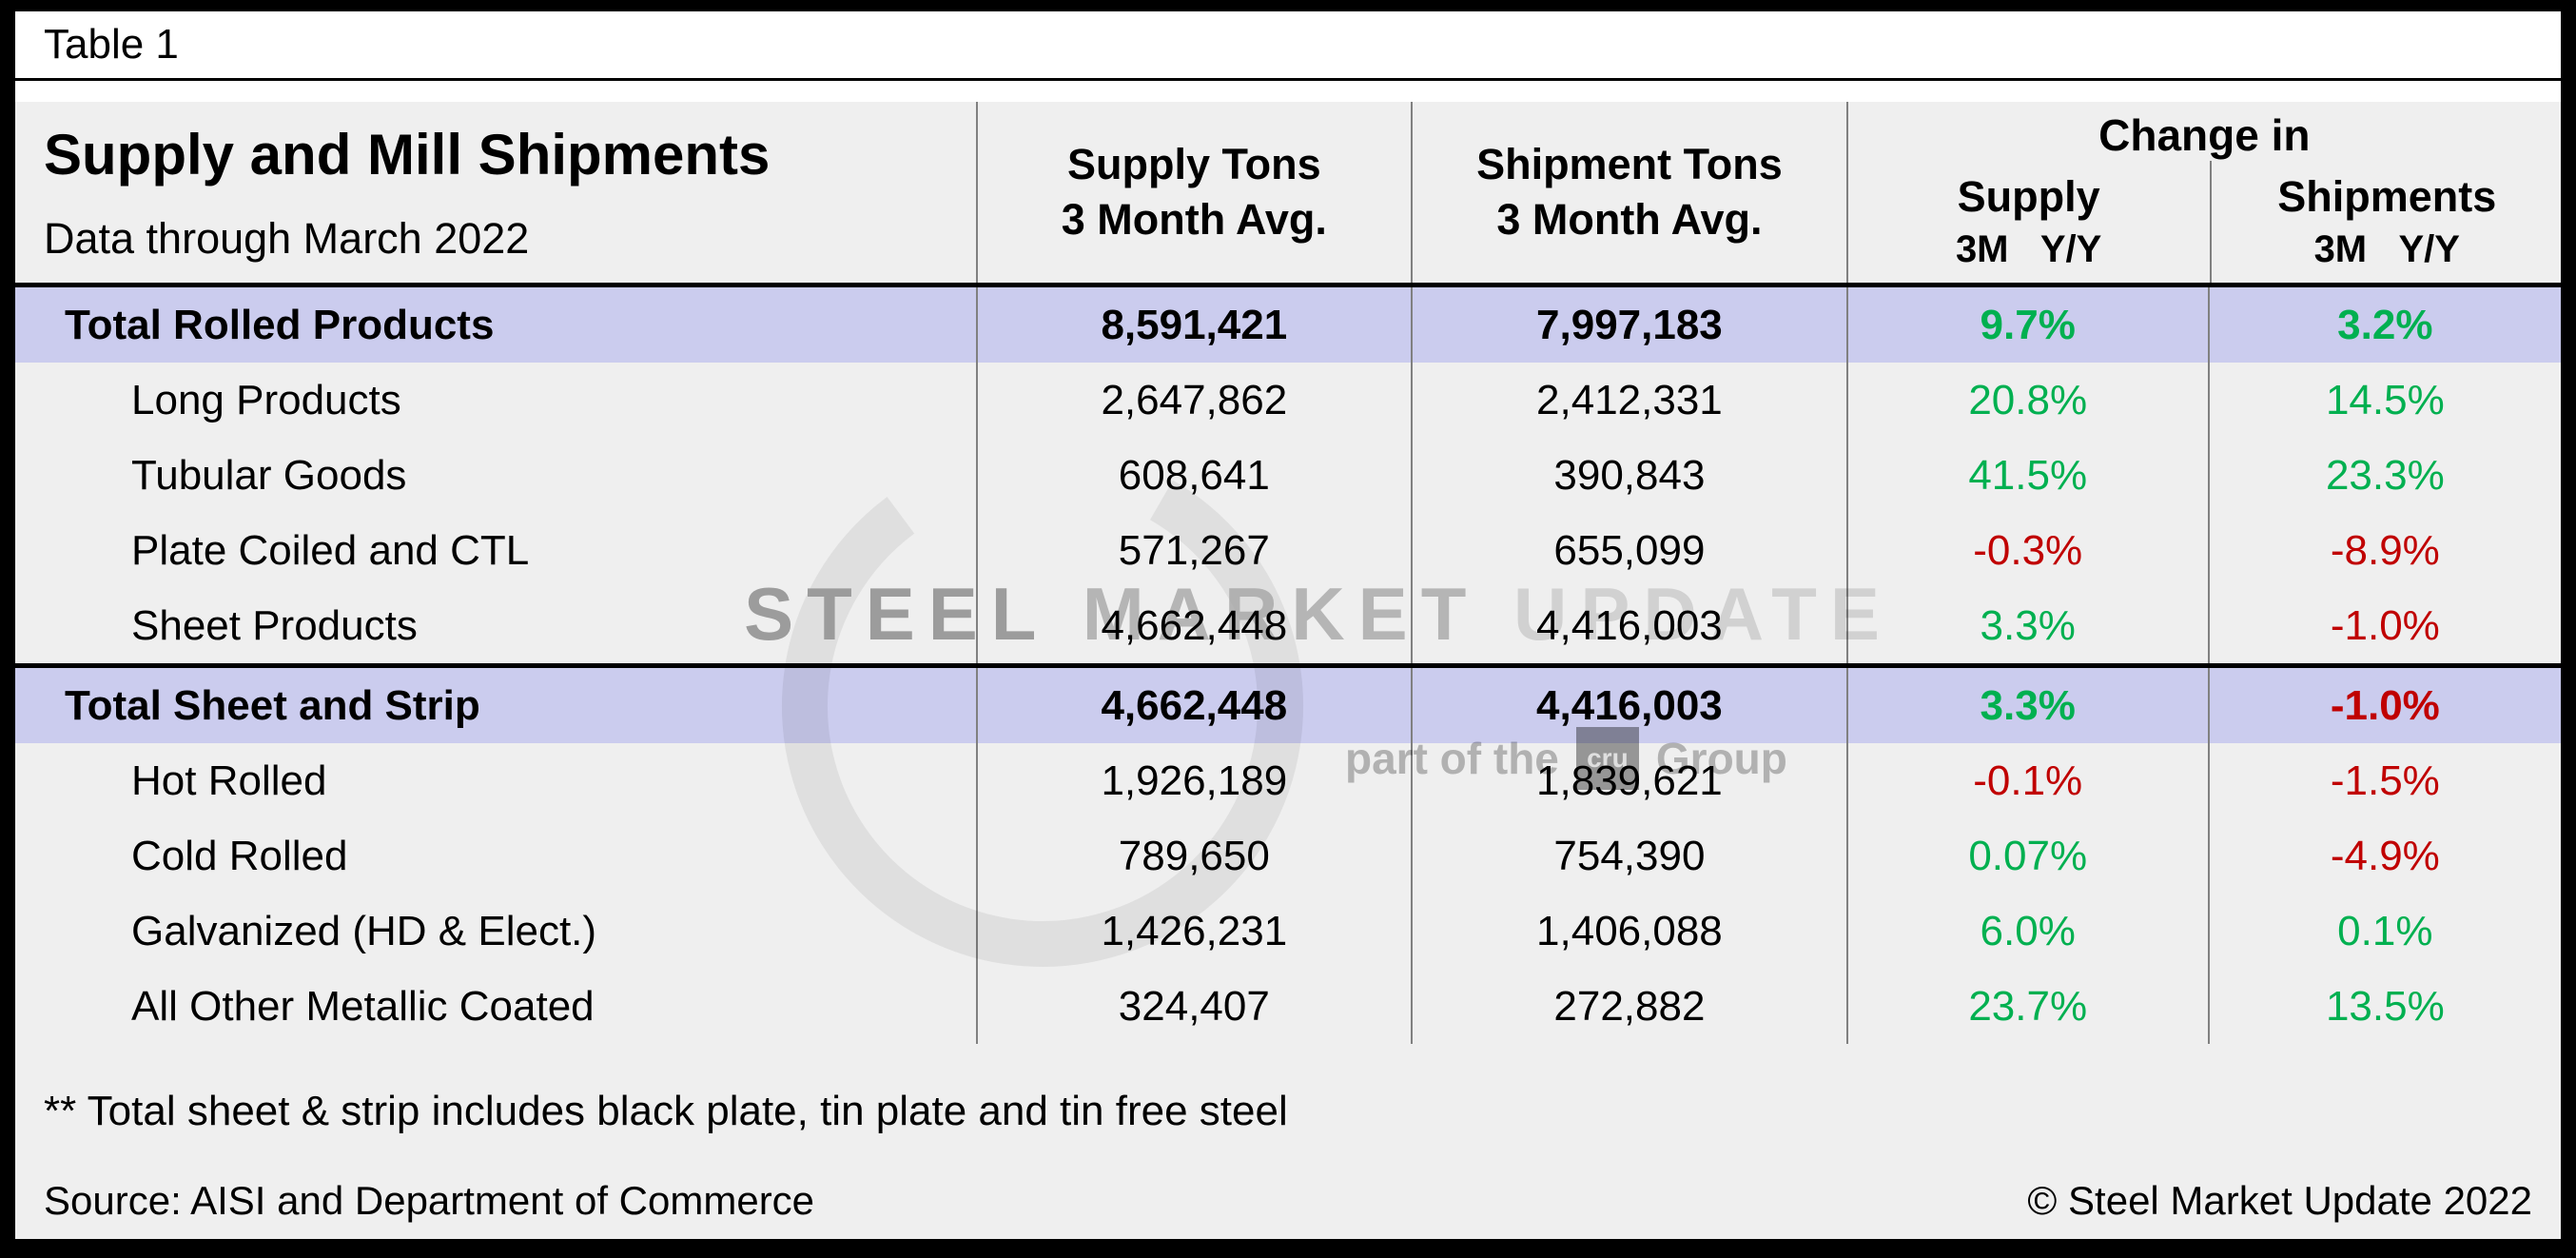  What do you see at coordinates (1630, 192) in the screenshot?
I see `col-header-shipment-tons: Shipment Tons 3 Month Avg.` at bounding box center [1630, 192].